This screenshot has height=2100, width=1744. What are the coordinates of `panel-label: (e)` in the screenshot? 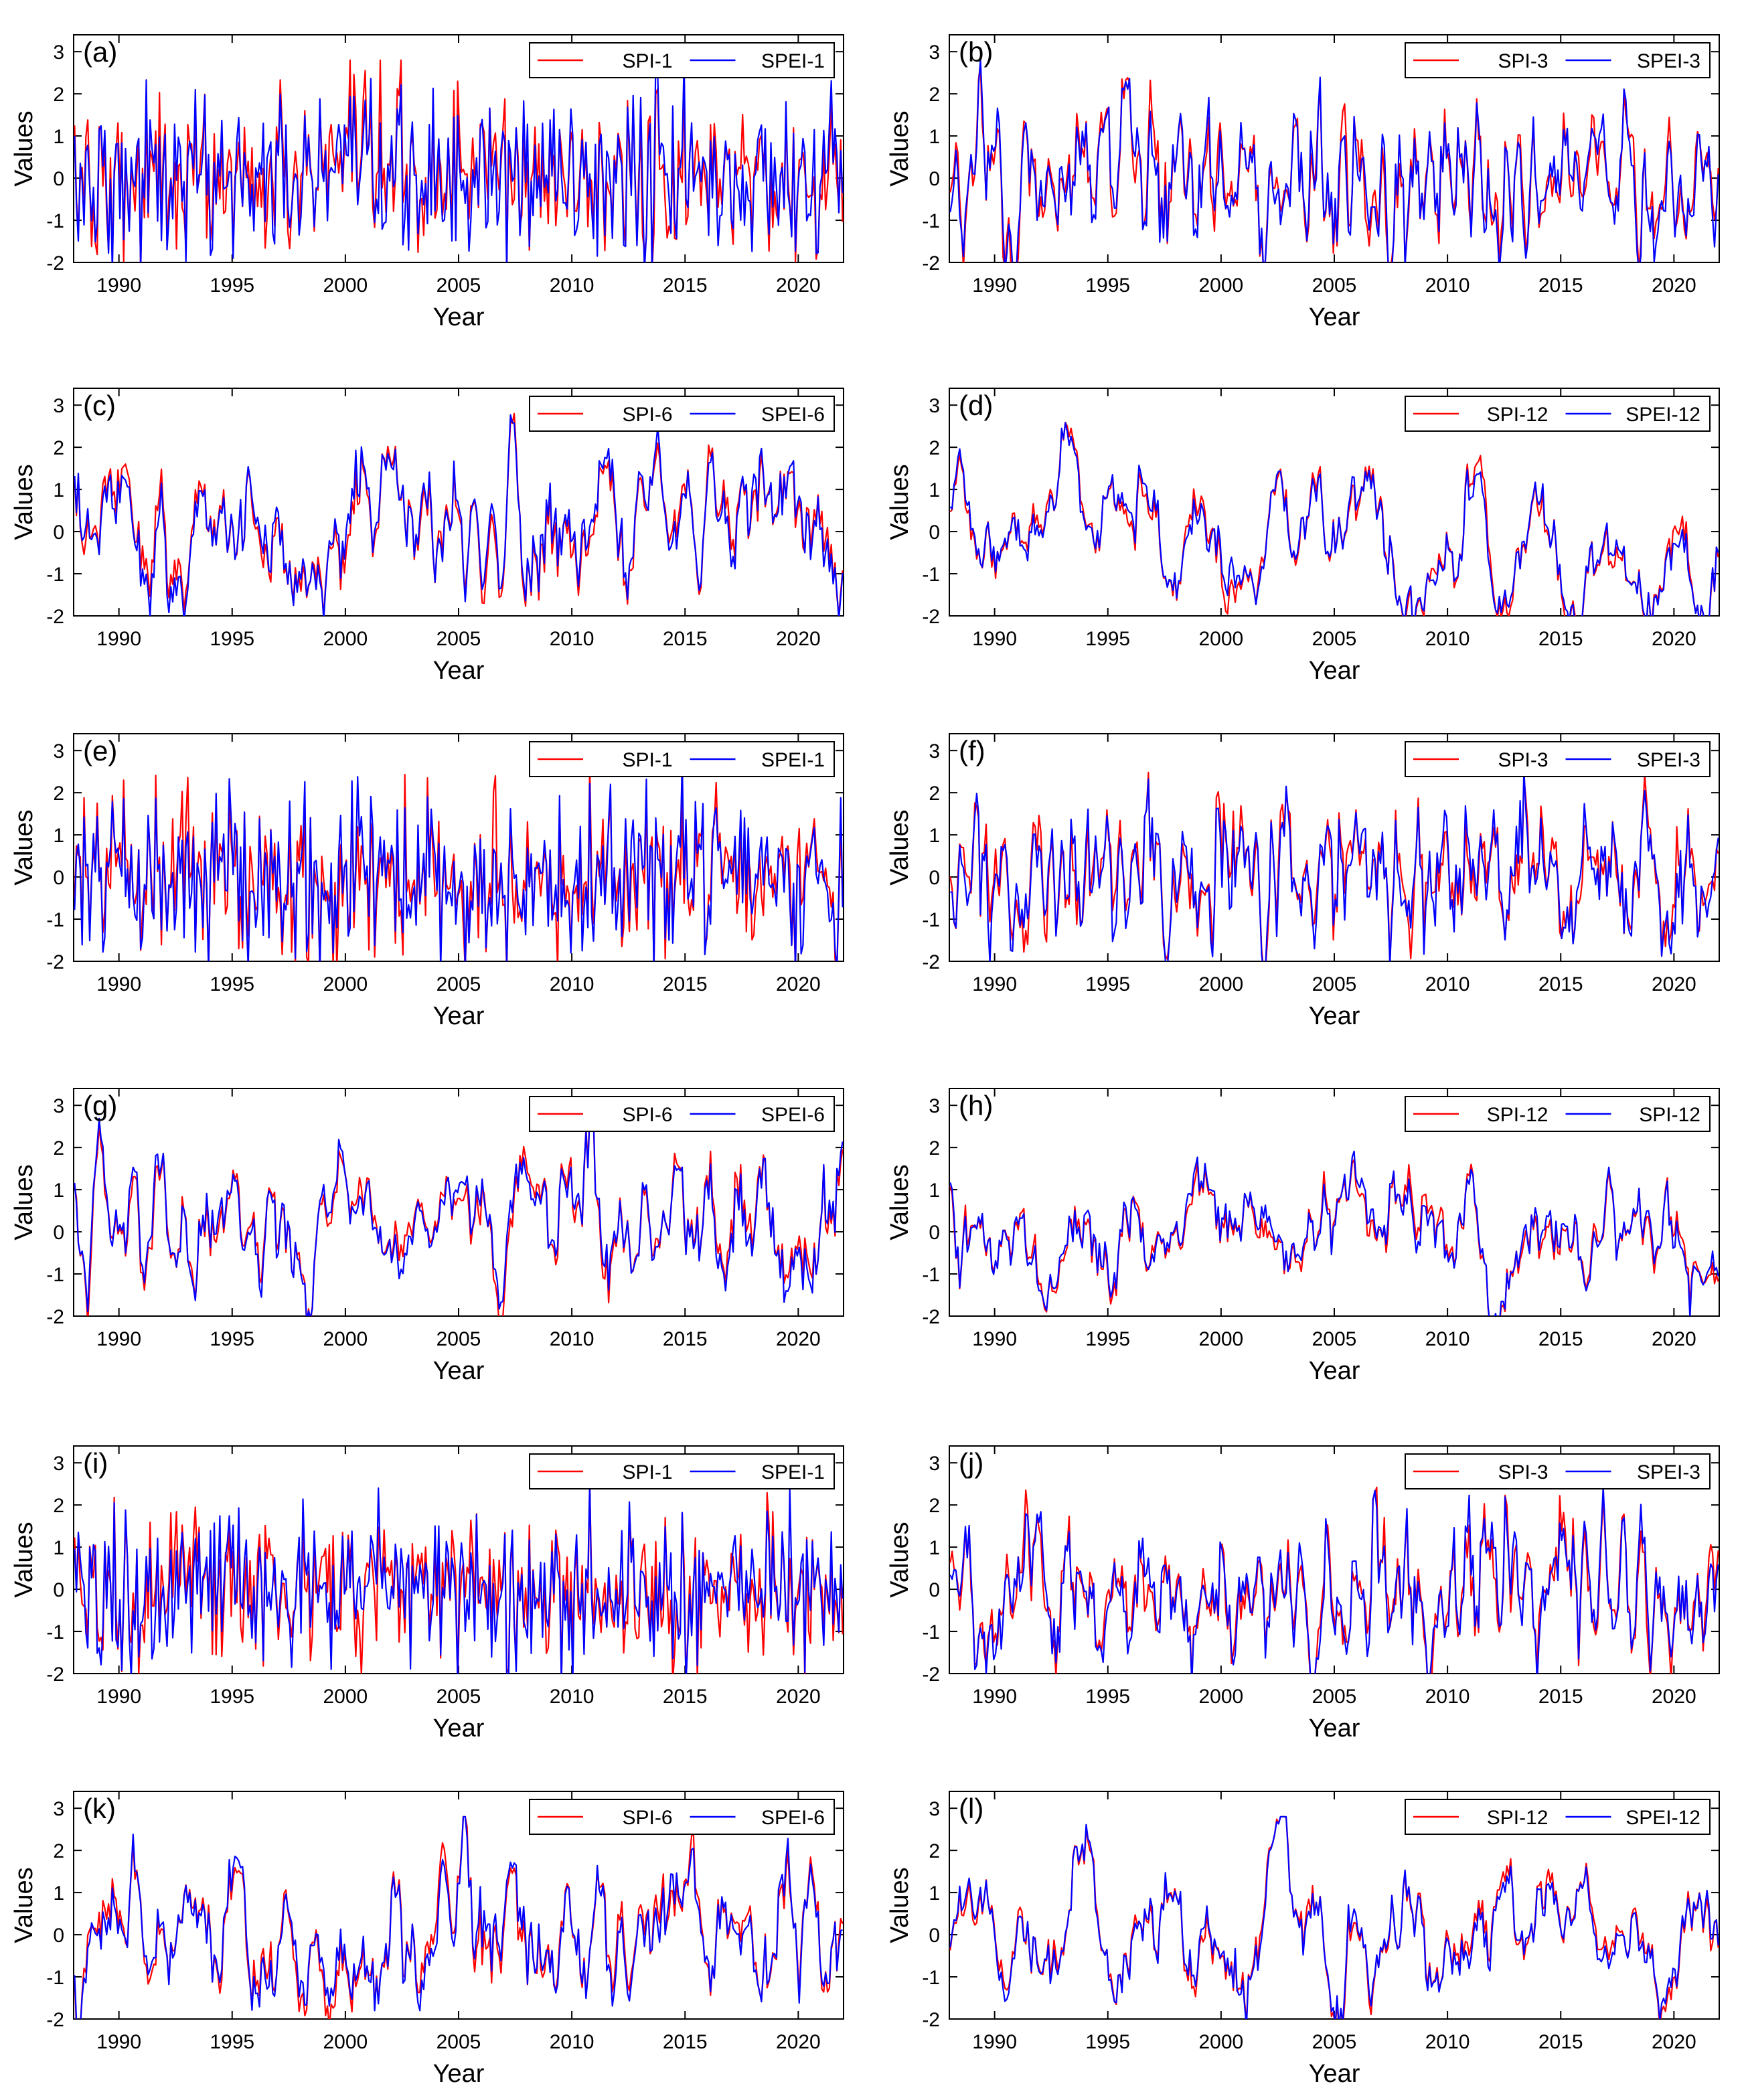 It's located at (100, 750).